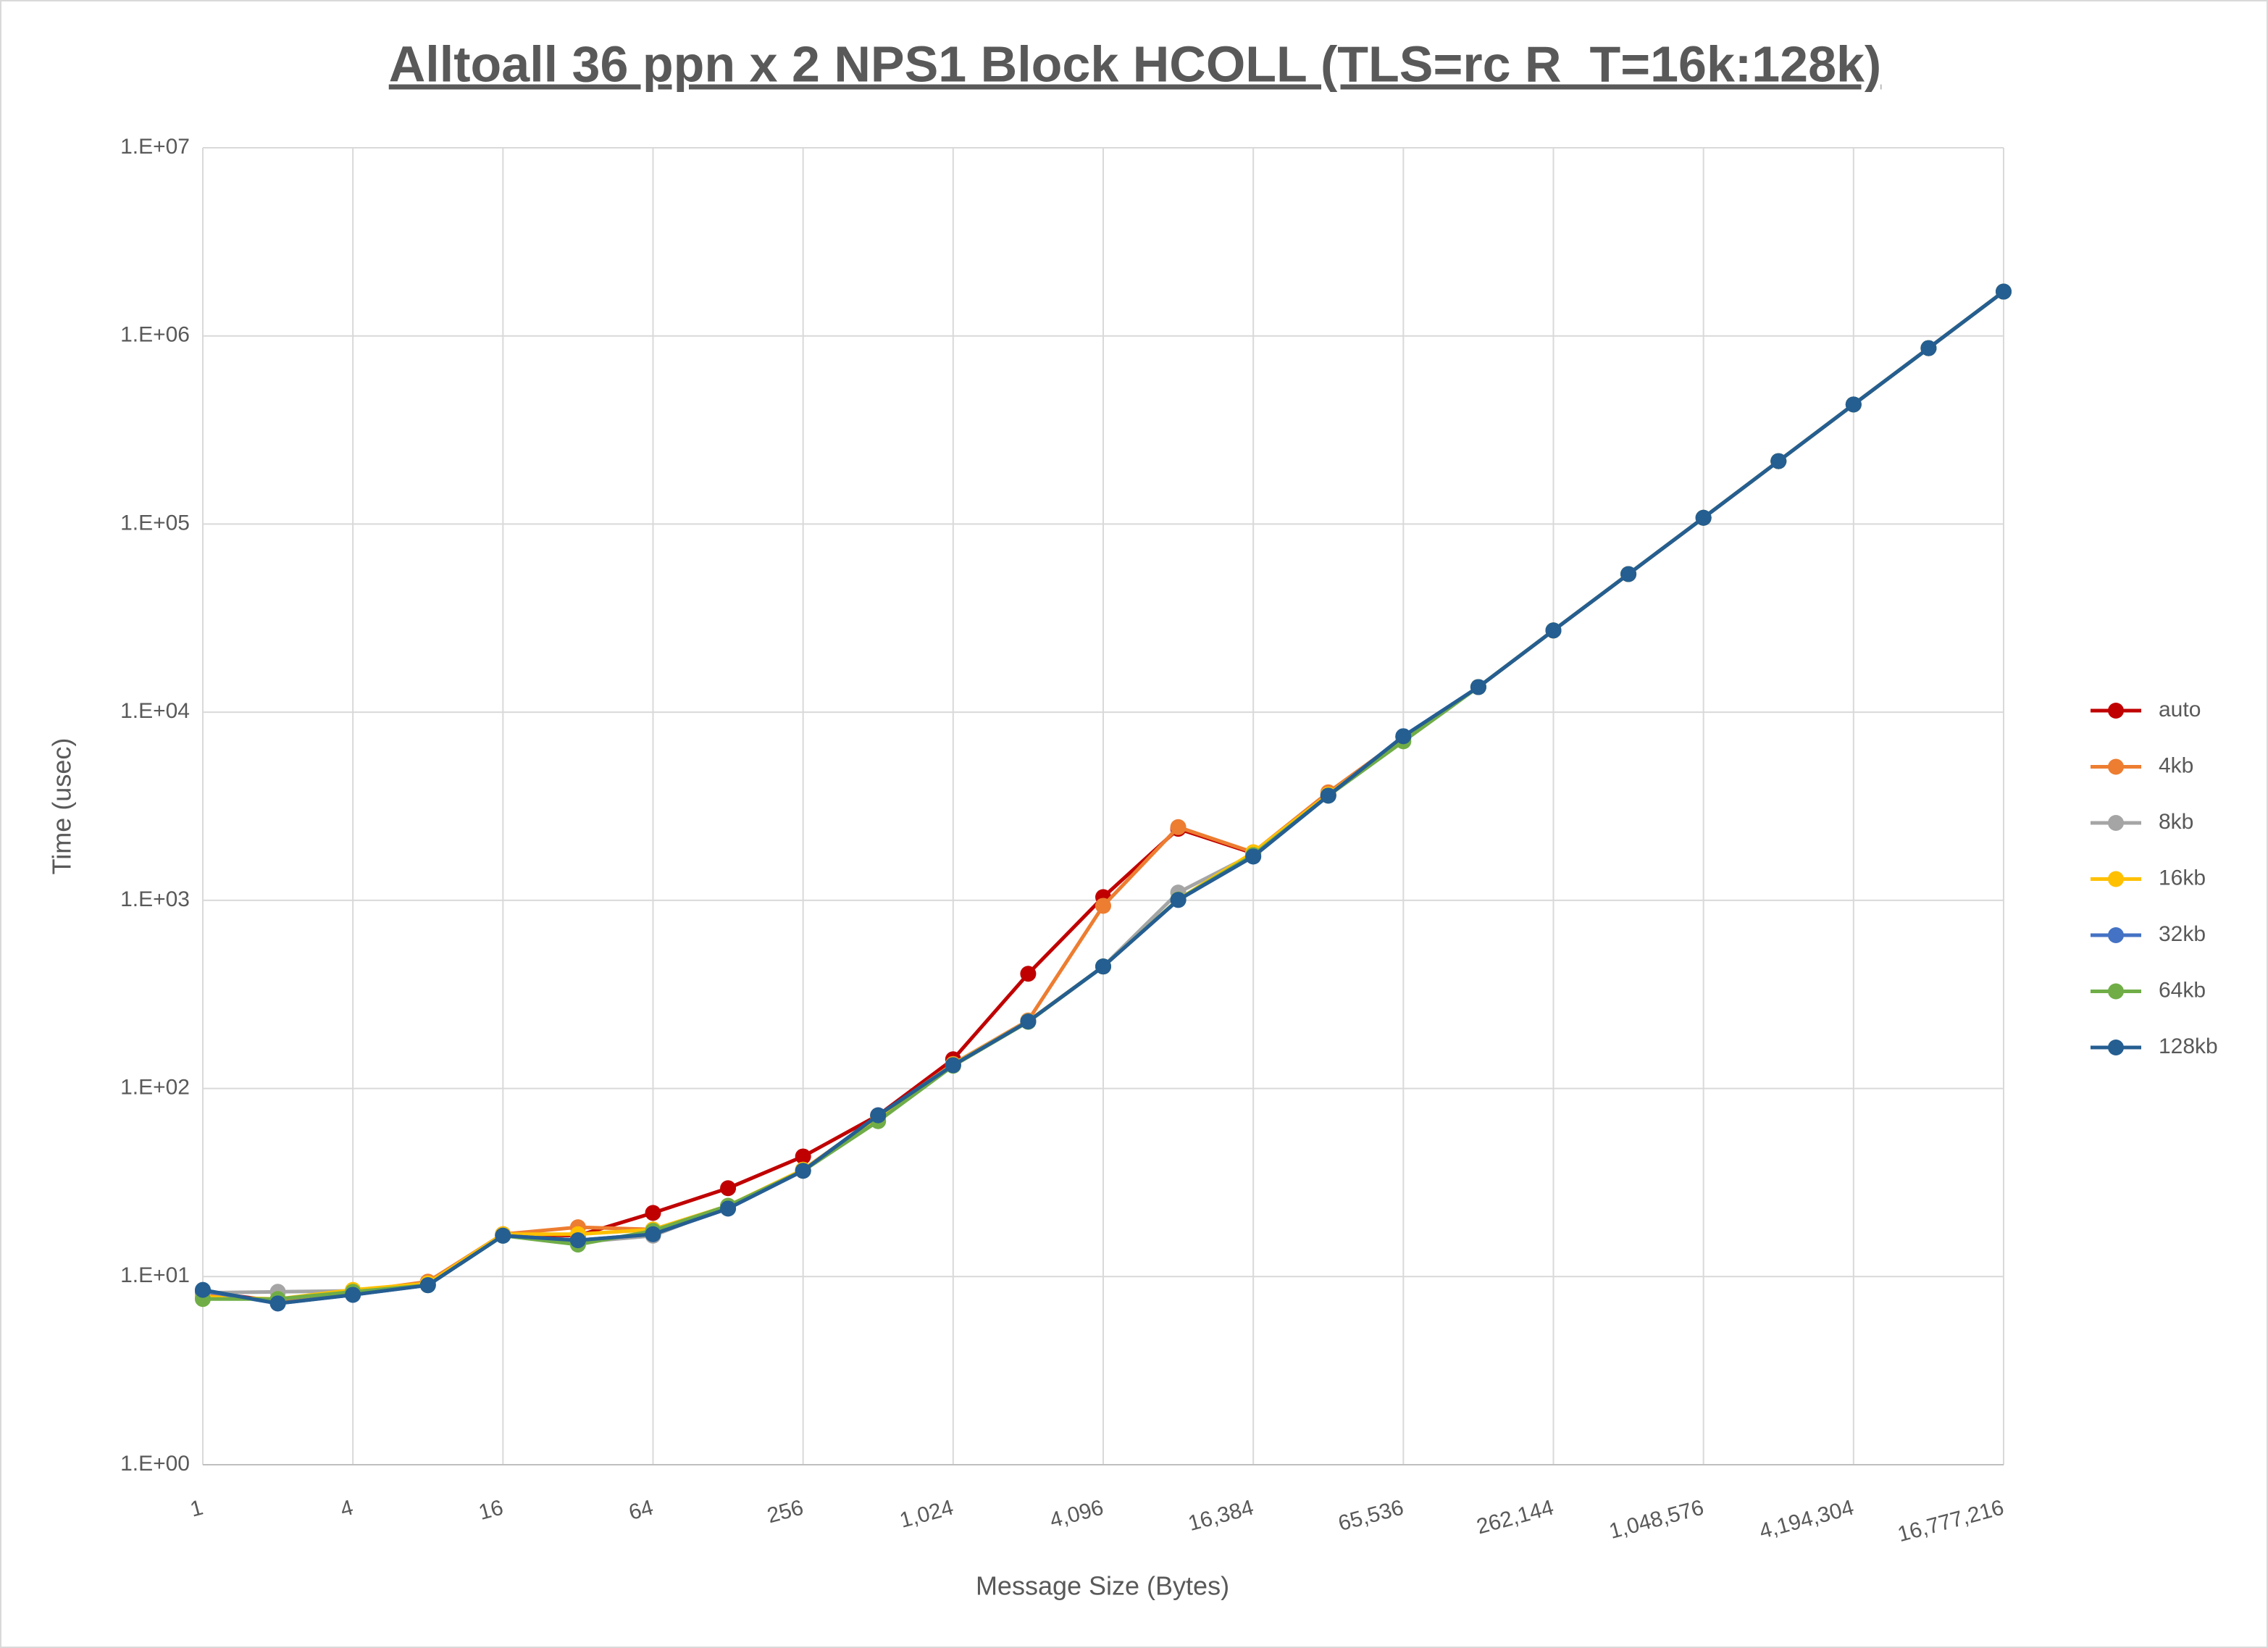  I want to click on y-axis-label: Time (usec), so click(62, 806).